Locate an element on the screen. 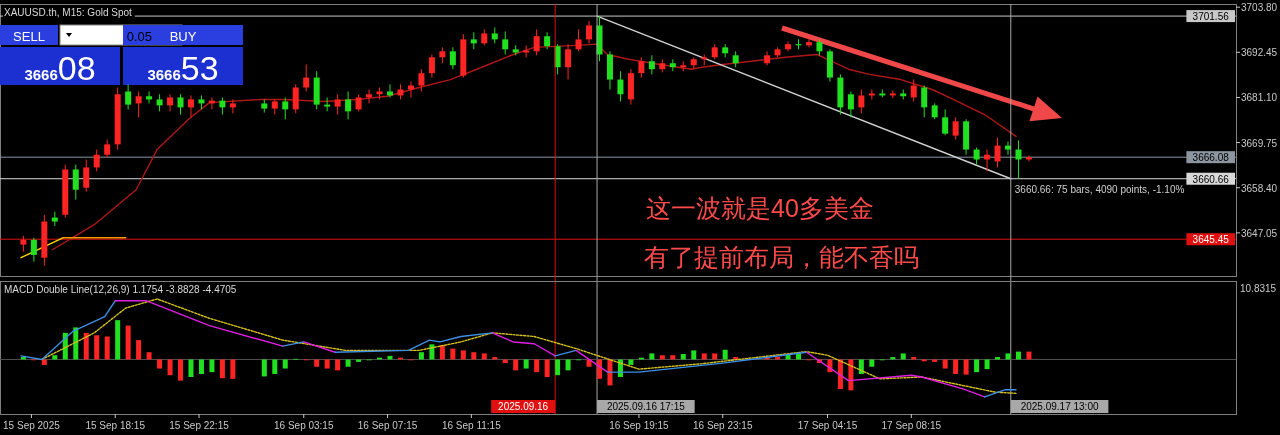 This screenshot has width=1280, height=435. y-tick-label: 3692.45 is located at coordinates (1259, 53).